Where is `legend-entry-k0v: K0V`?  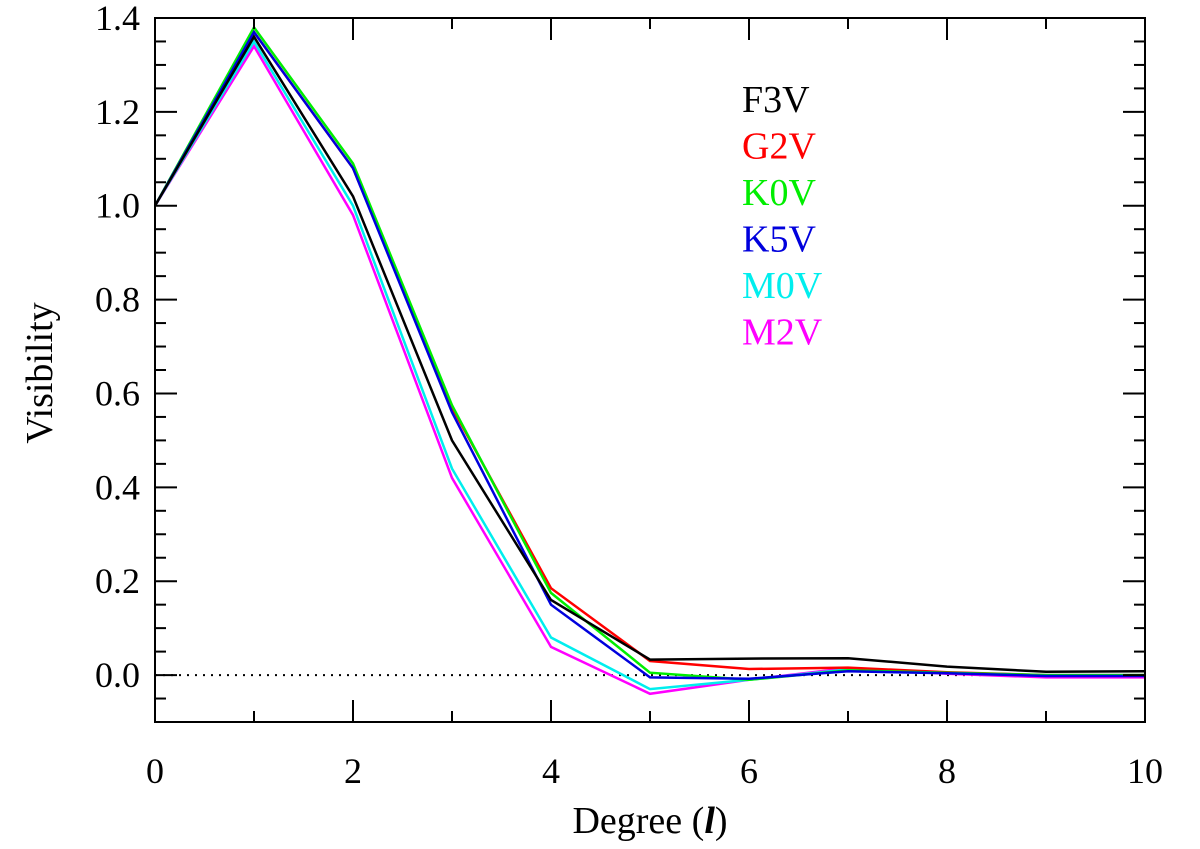 legend-entry-k0v: K0V is located at coordinates (779, 193).